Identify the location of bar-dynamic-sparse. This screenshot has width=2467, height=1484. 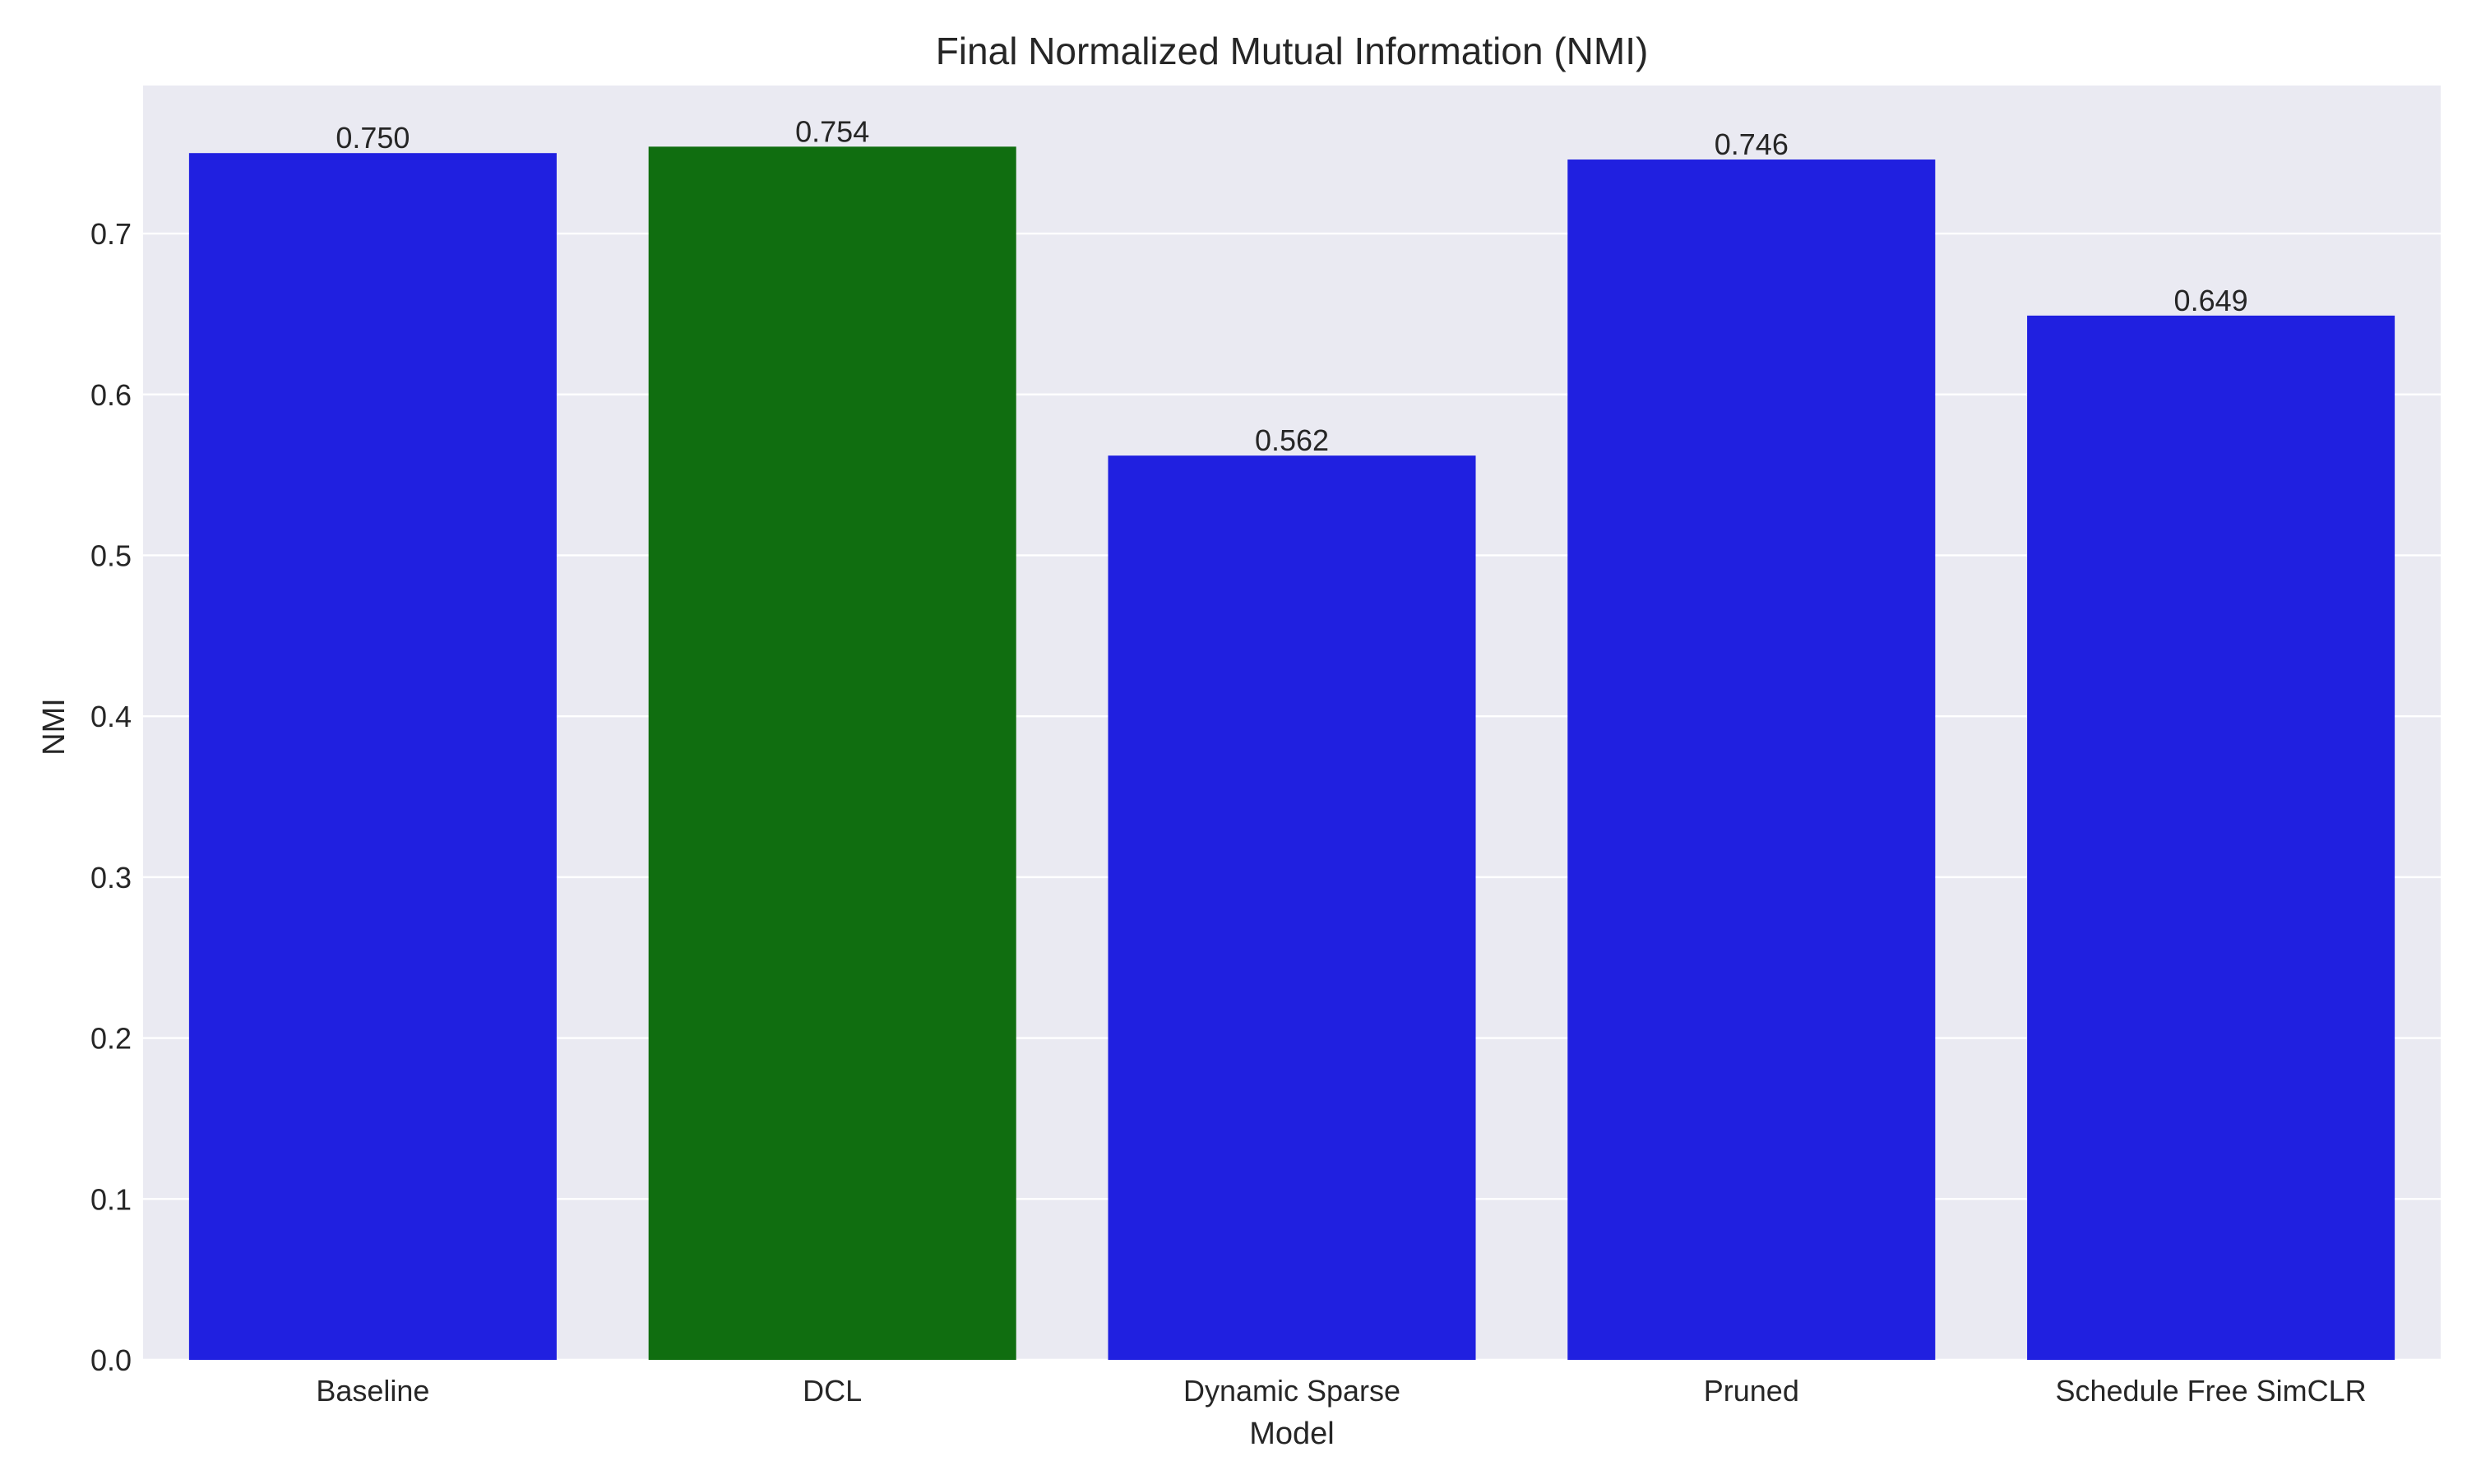
(1292, 908).